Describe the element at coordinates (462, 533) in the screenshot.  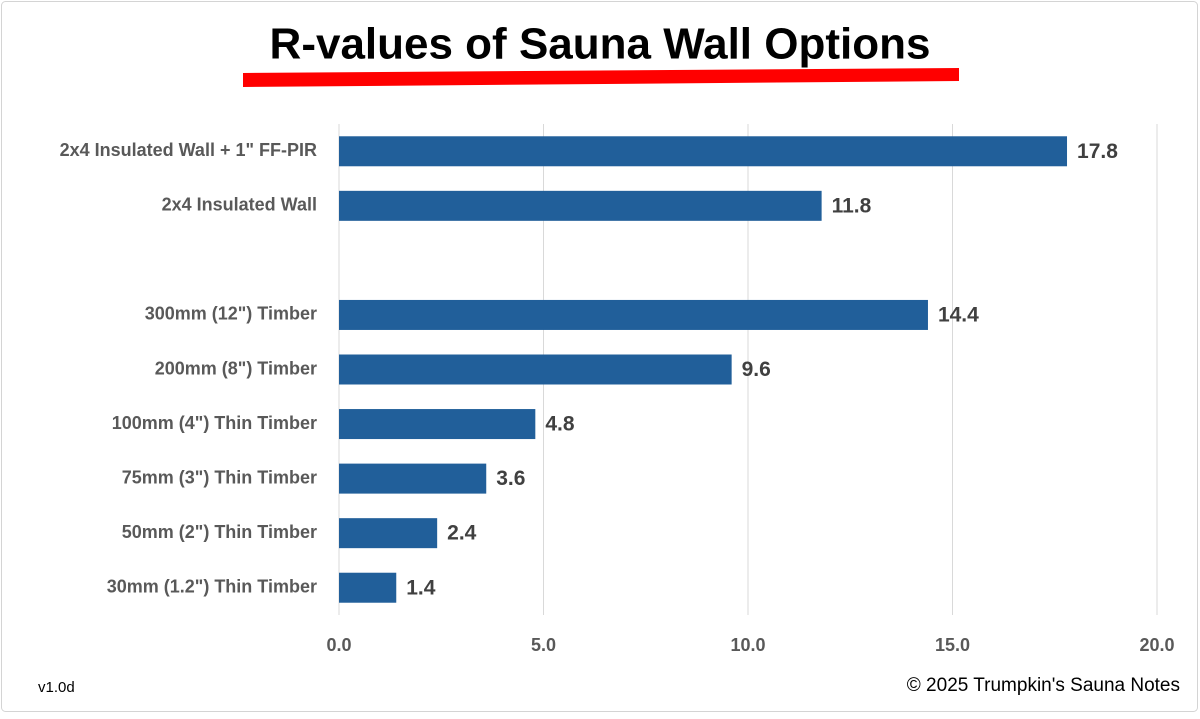
I see `data-label: 2.4` at that location.